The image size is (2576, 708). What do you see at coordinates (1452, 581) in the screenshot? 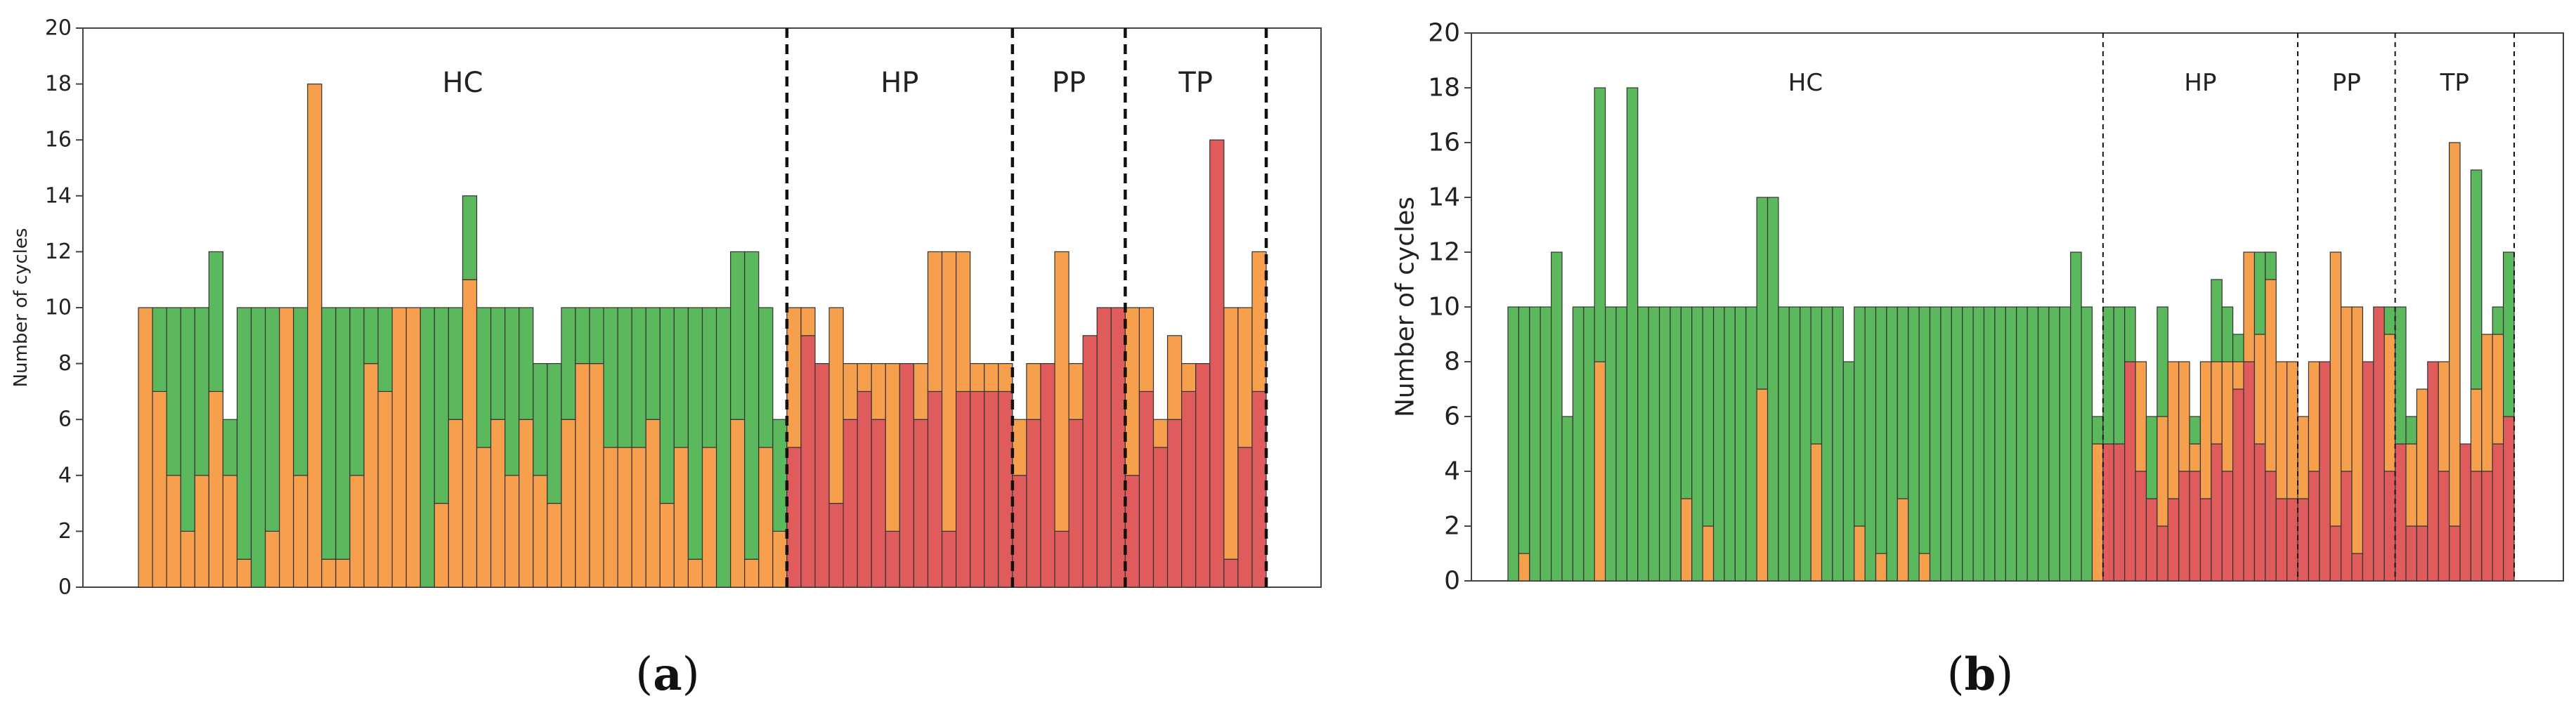
I see `y-tick-label: 0` at bounding box center [1452, 581].